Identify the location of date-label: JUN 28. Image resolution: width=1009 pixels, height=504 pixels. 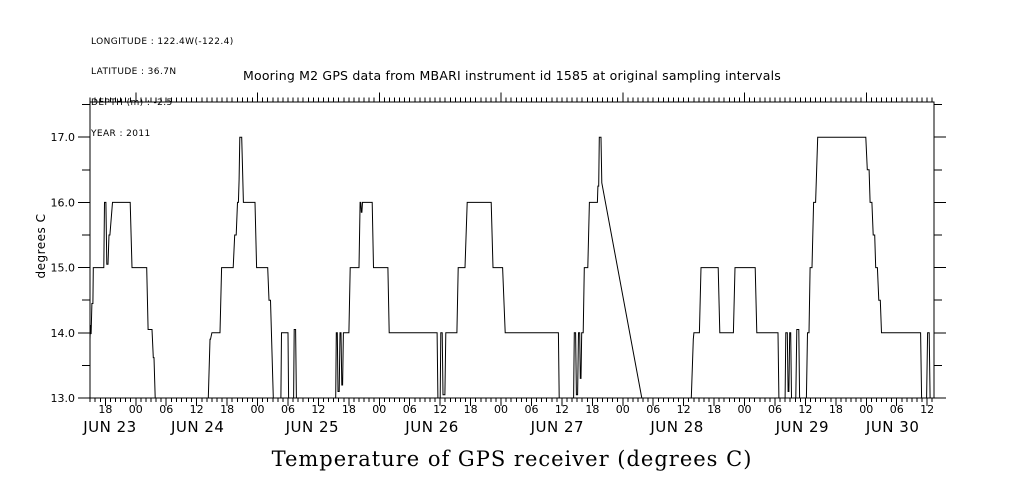
(676, 427).